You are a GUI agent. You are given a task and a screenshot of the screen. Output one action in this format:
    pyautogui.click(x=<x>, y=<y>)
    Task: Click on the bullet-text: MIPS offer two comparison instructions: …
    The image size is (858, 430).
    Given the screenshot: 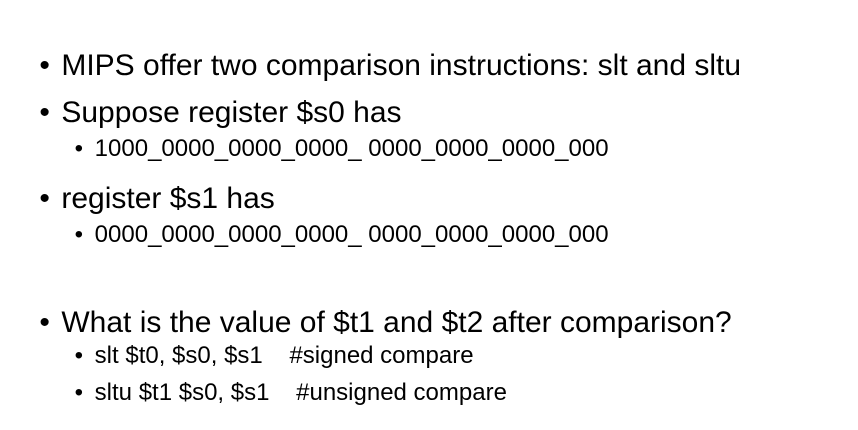 What is the action you would take?
    pyautogui.click(x=401, y=65)
    